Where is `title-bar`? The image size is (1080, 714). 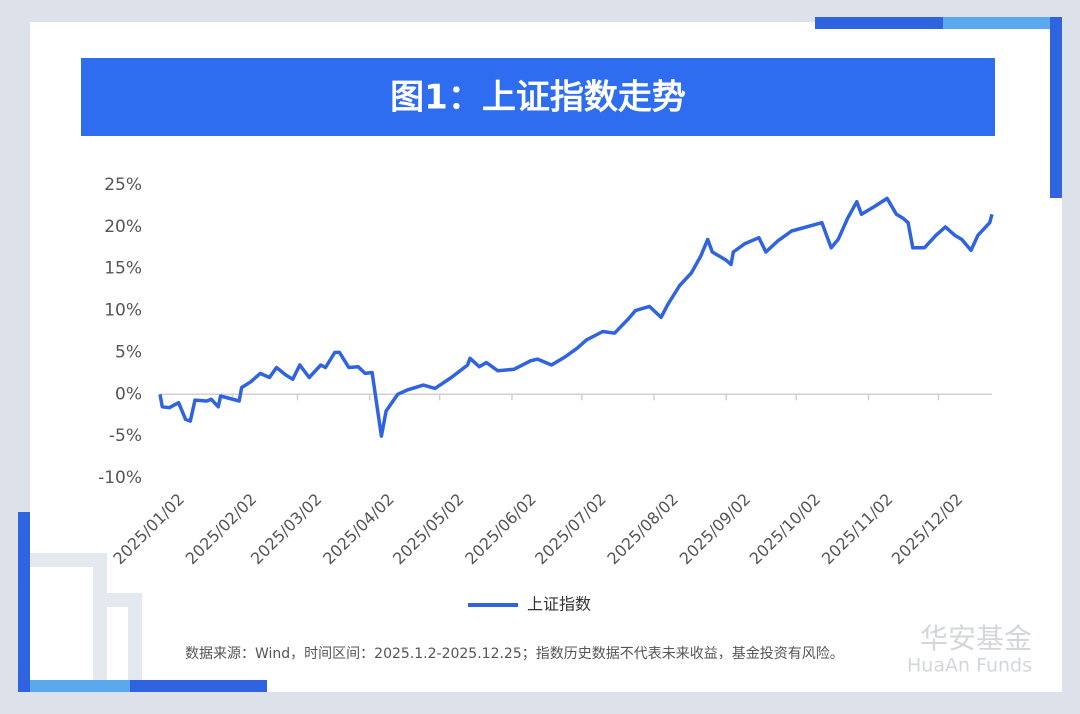
title-bar is located at coordinates (538, 97).